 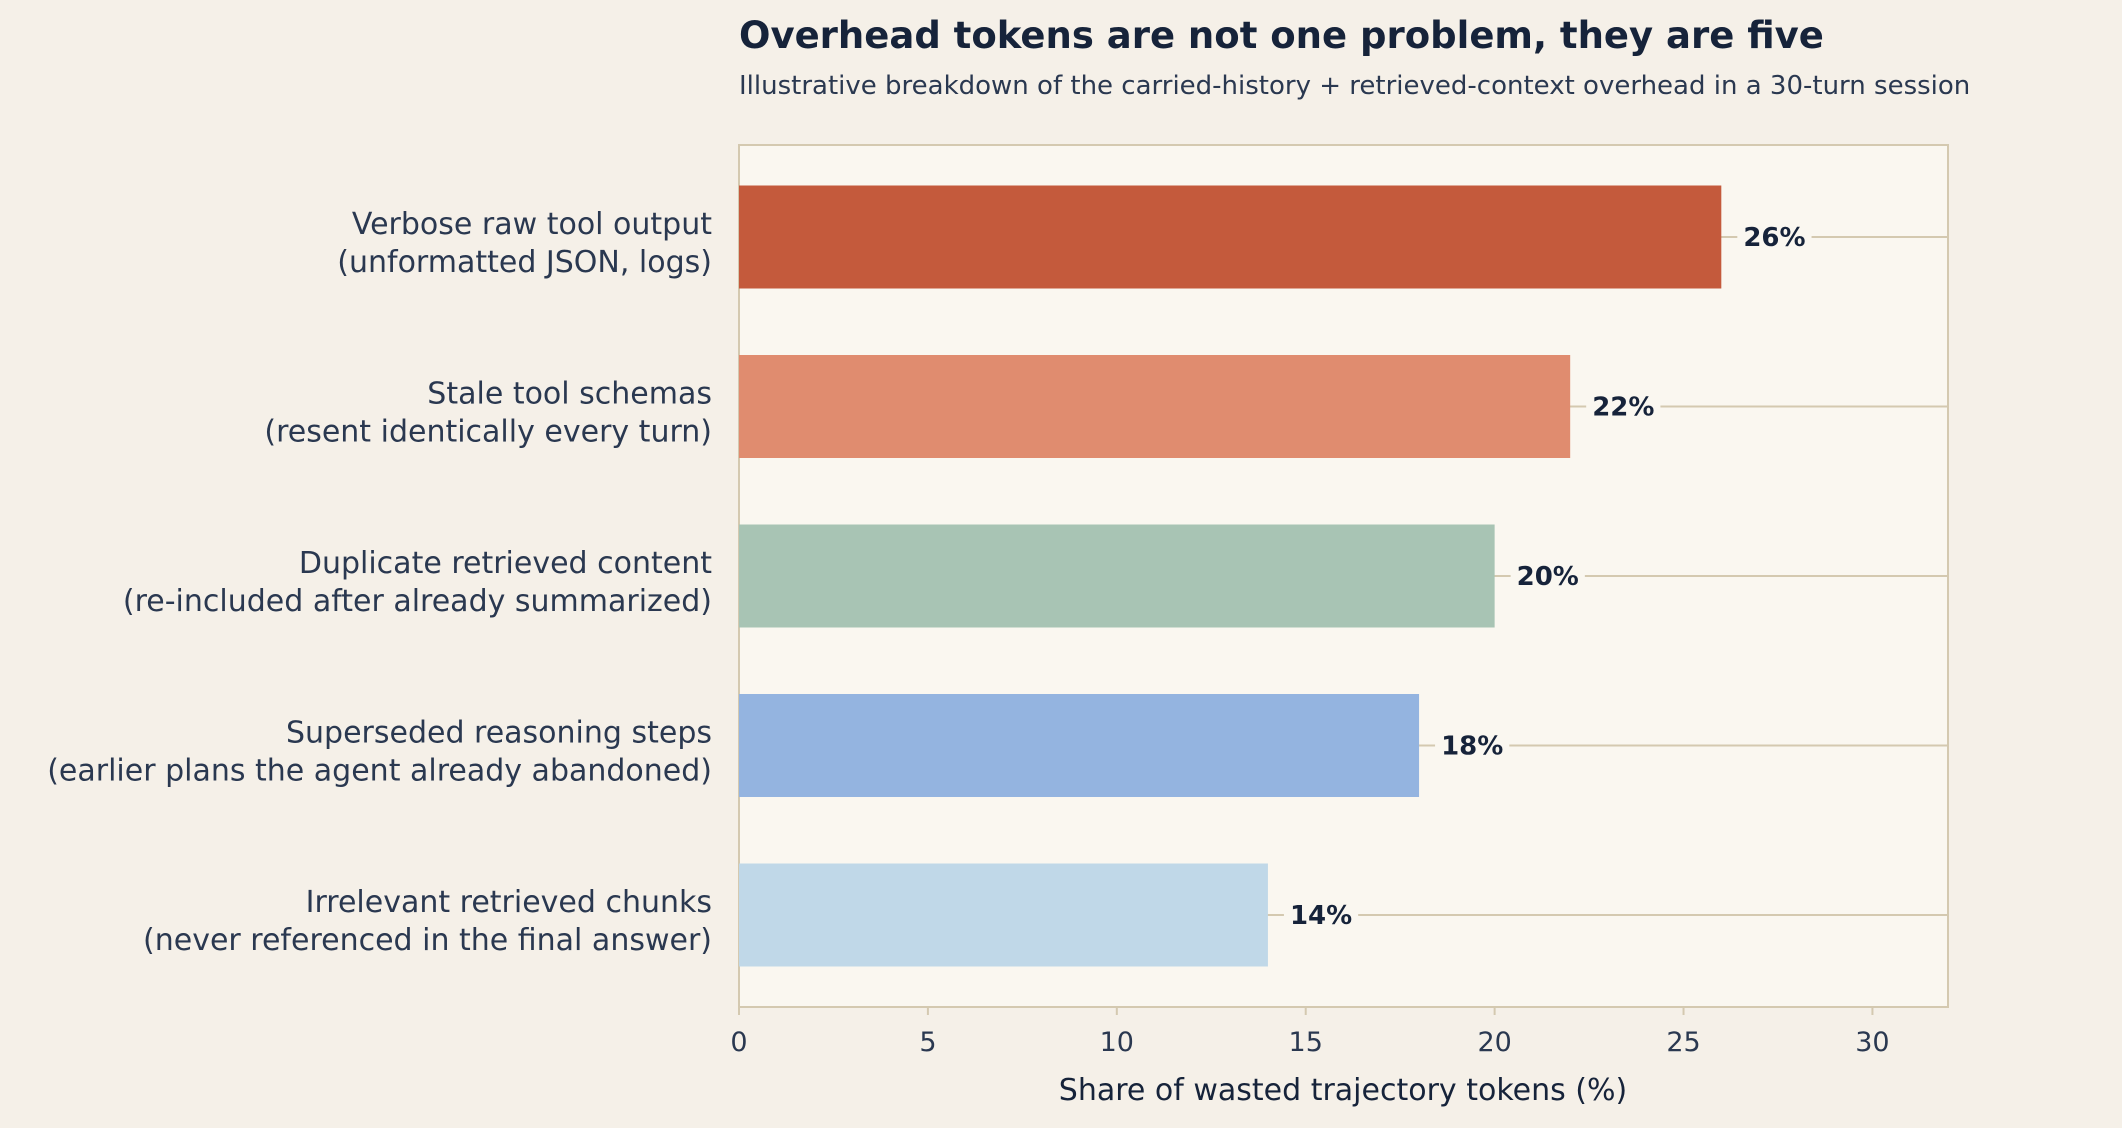 I want to click on x-ticks: 0 5 10 15 20 25 30, so click(x=1310, y=1032).